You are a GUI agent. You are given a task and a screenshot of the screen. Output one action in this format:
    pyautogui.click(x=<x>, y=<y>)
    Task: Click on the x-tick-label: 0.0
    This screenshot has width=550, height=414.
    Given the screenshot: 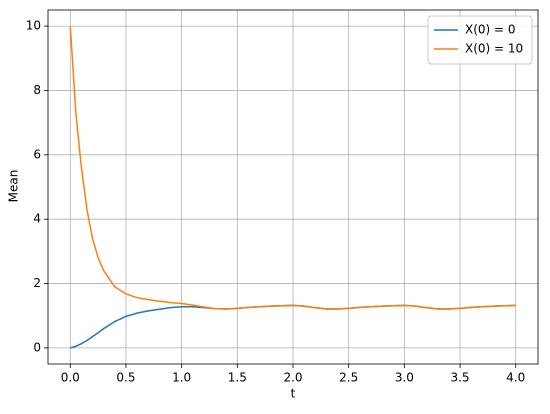 What is the action you would take?
    pyautogui.click(x=70, y=378)
    